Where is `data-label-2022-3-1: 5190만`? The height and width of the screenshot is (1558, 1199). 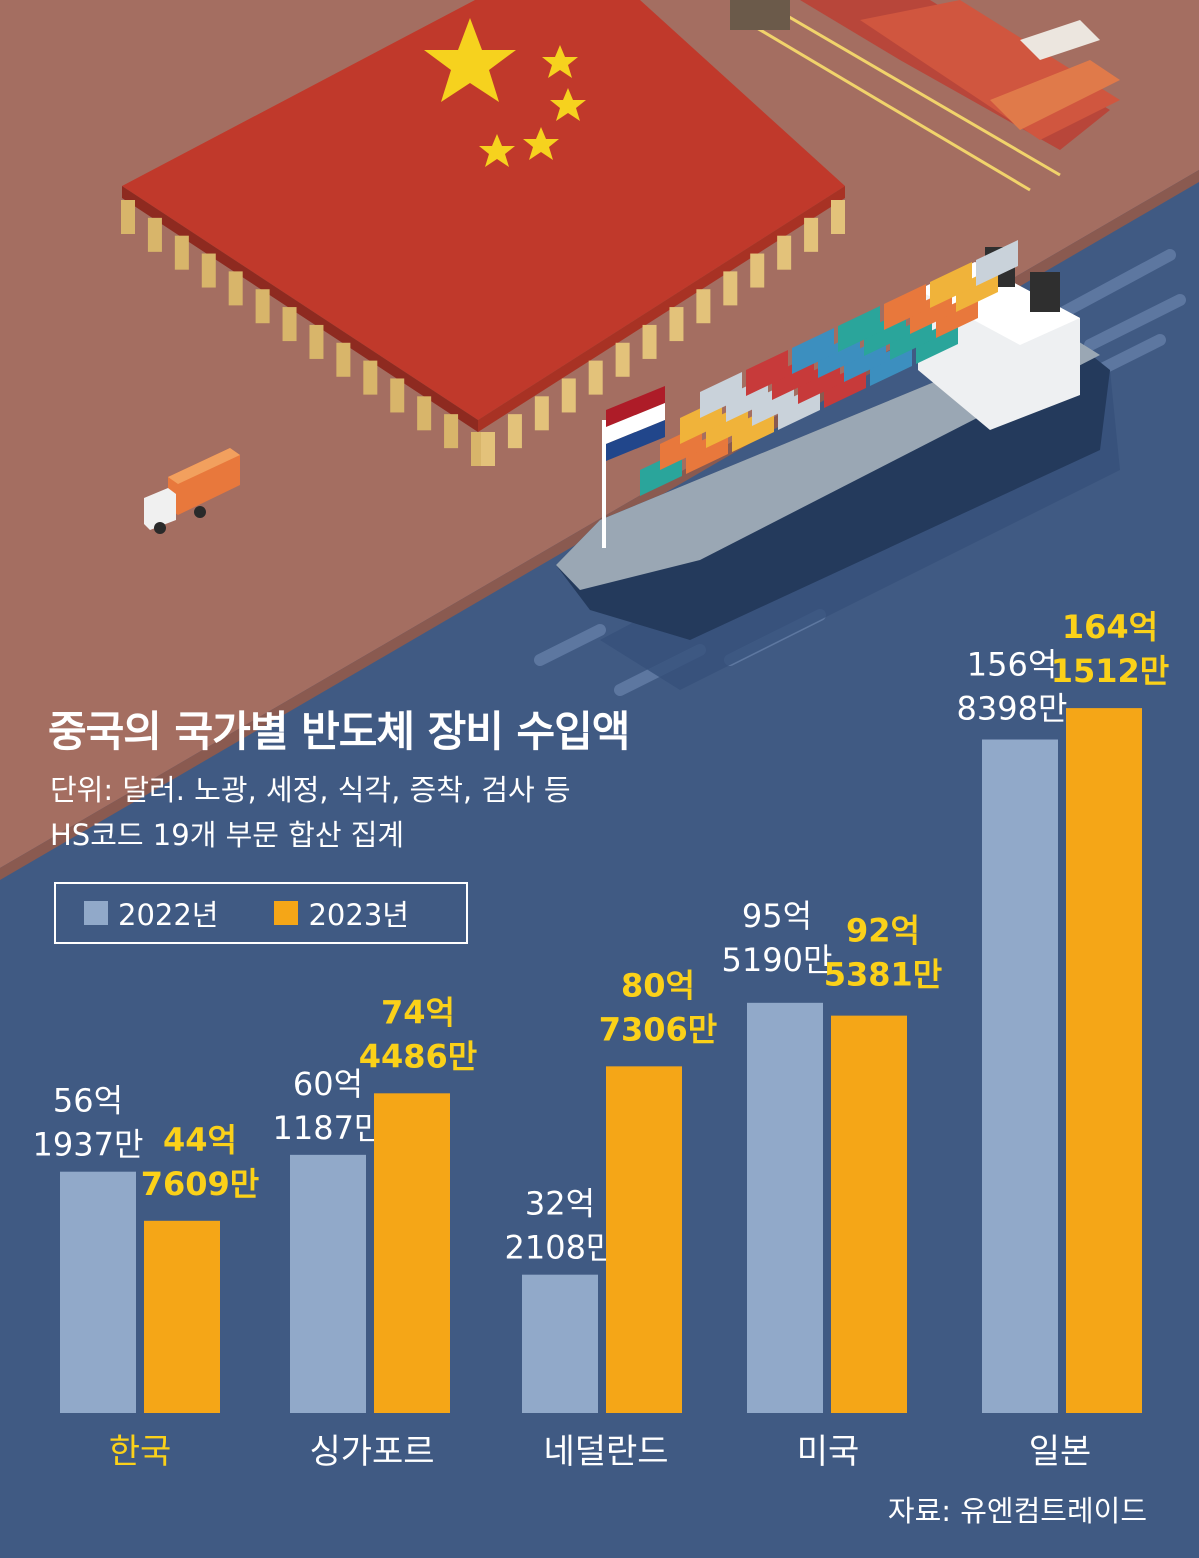
data-label-2022-3-1: 5190만 is located at coordinates (777, 960).